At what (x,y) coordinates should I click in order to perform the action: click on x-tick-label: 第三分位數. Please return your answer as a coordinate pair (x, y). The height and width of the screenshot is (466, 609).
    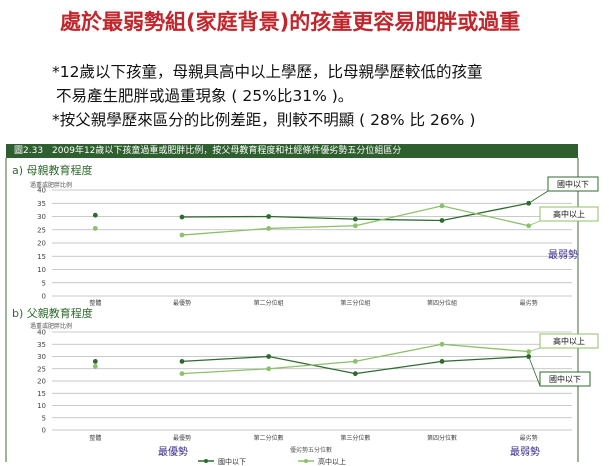
    Looking at the image, I should click on (355, 438).